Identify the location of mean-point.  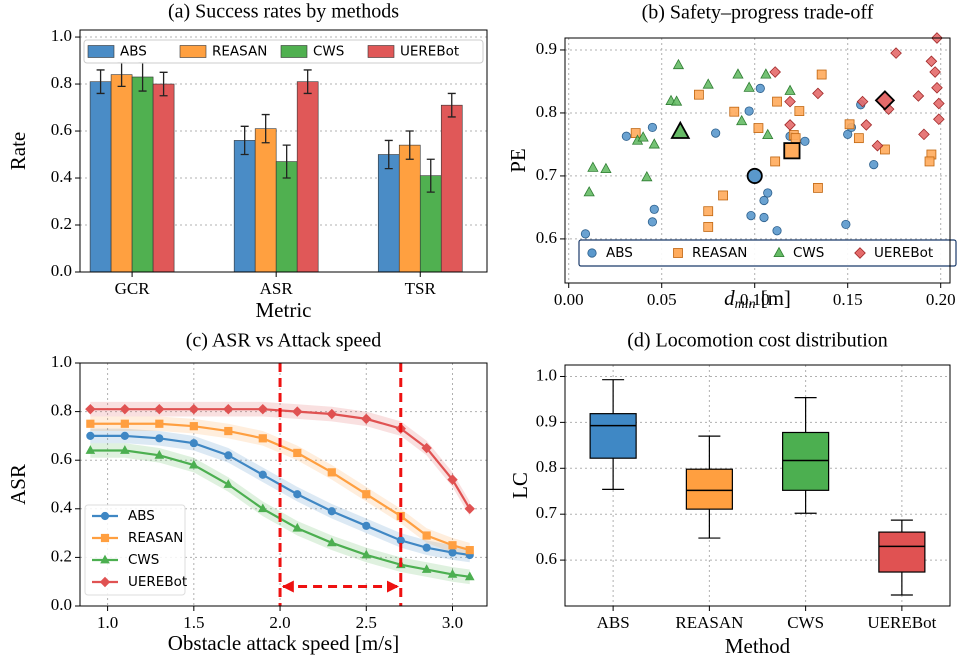
(792, 151).